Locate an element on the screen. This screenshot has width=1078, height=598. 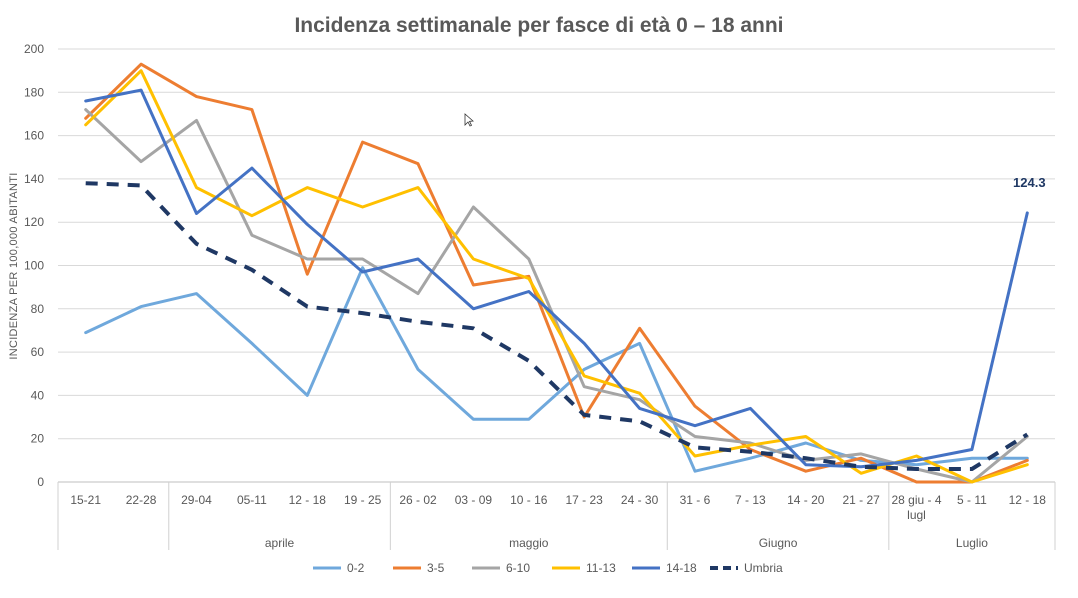
x-group-label: Giugno is located at coordinates (778, 543).